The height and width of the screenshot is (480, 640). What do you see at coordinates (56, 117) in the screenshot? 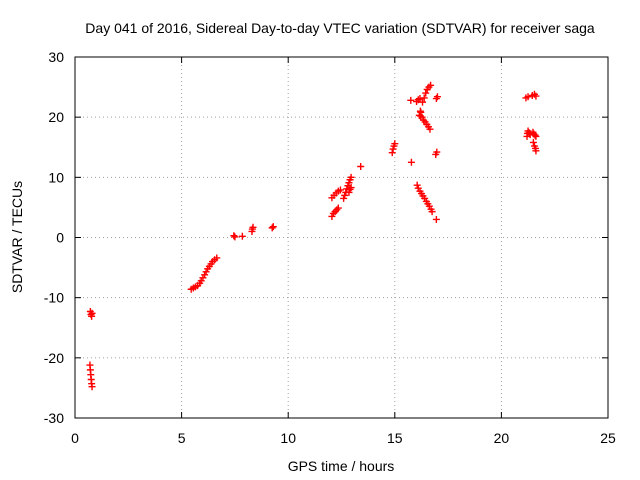
I see `y-tick-label: 20` at bounding box center [56, 117].